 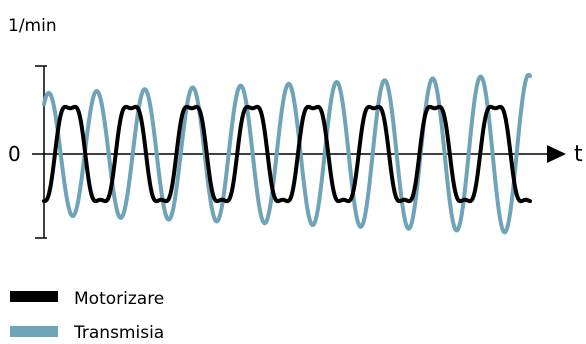 I want to click on legend-label-transmisia: Transmisia, so click(x=118, y=333).